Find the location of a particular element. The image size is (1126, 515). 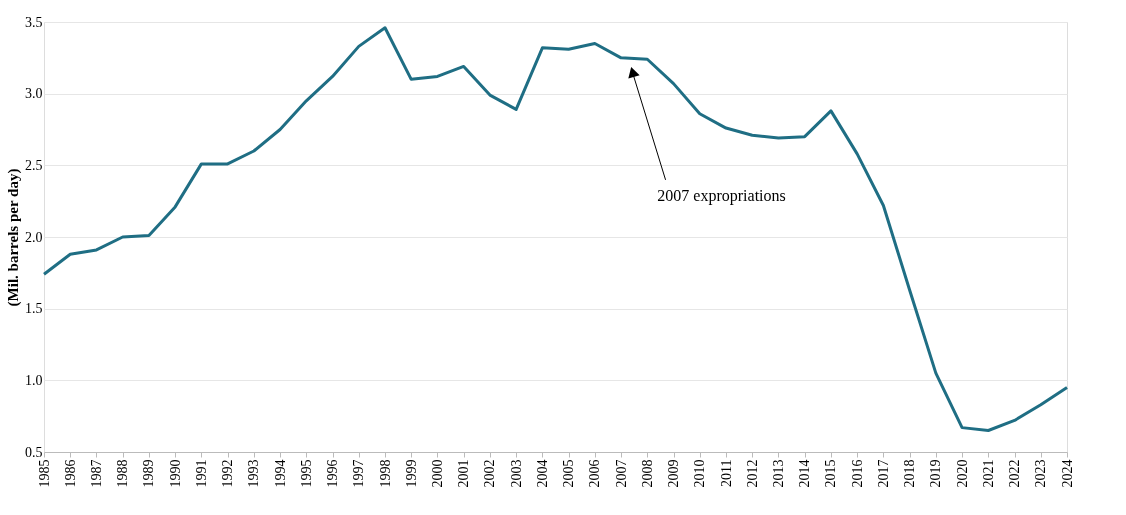

x-tick-label: 1995 is located at coordinates (306, 473).